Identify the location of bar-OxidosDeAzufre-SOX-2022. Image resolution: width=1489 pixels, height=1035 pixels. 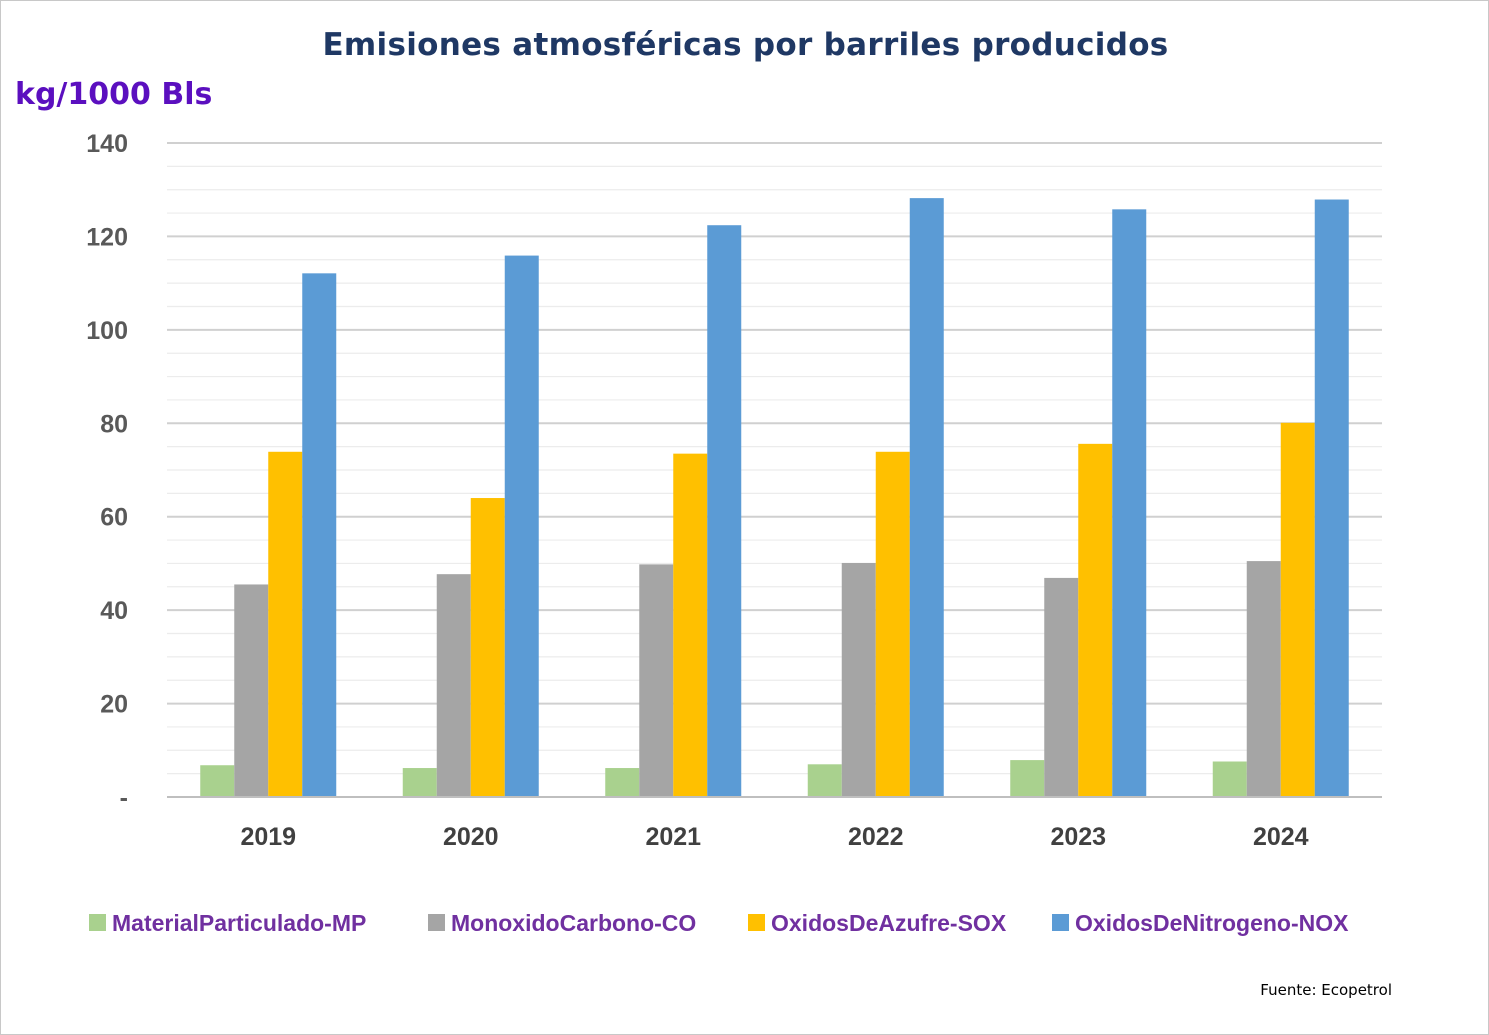
(892, 624).